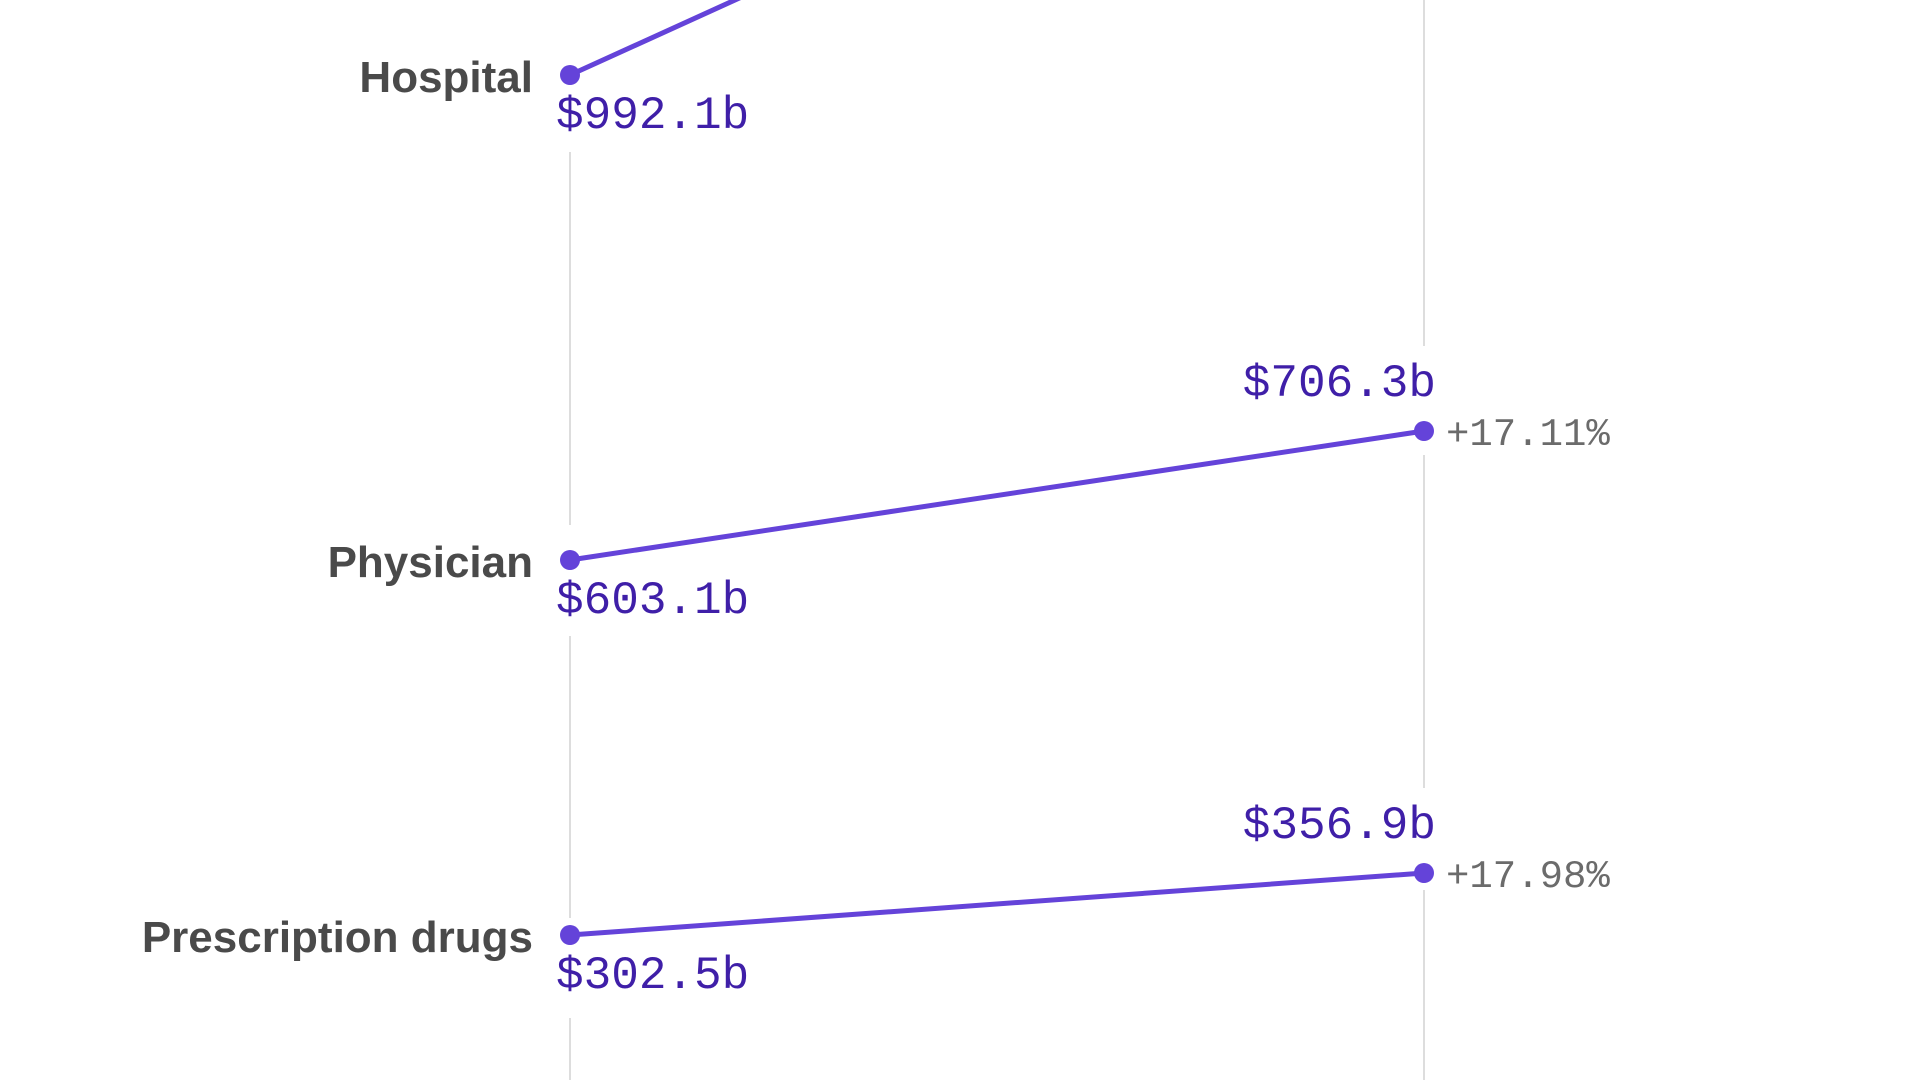 This screenshot has width=1920, height=1080. Describe the element at coordinates (652, 976) in the screenshot. I see `start-value-label-prescription-drugs: $302.5b` at that location.